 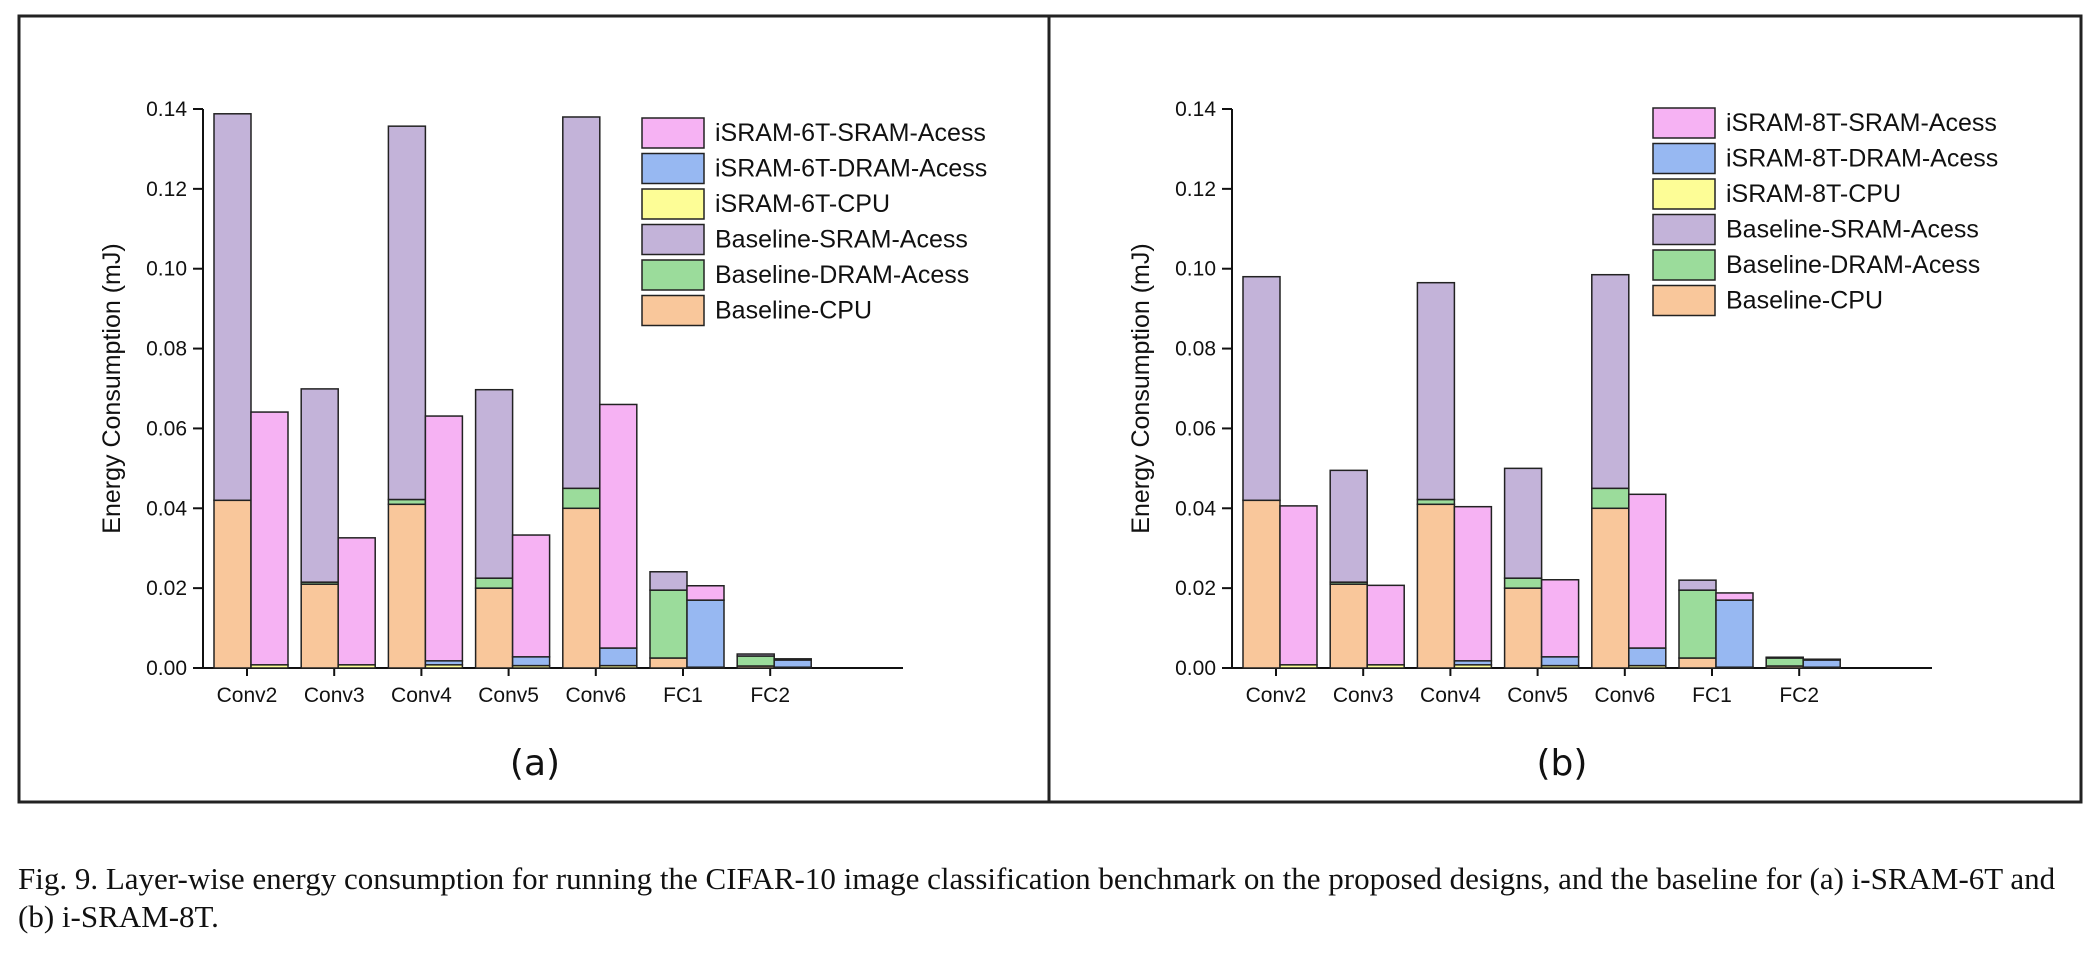 What do you see at coordinates (668, 624) in the screenshot?
I see `baseline-dram-bar-fc1` at bounding box center [668, 624].